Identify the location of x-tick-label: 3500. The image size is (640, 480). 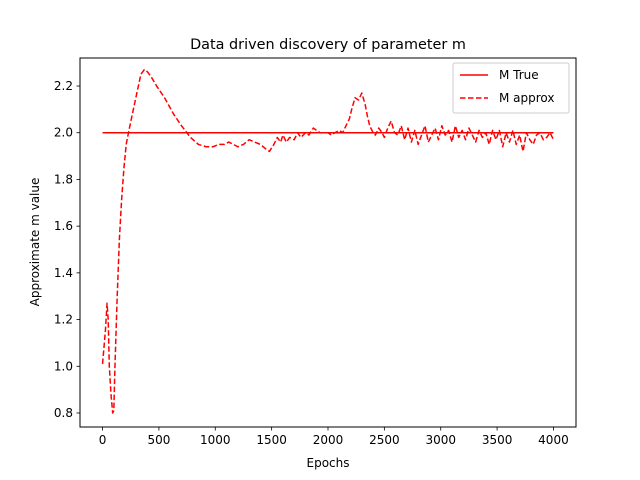
(497, 440).